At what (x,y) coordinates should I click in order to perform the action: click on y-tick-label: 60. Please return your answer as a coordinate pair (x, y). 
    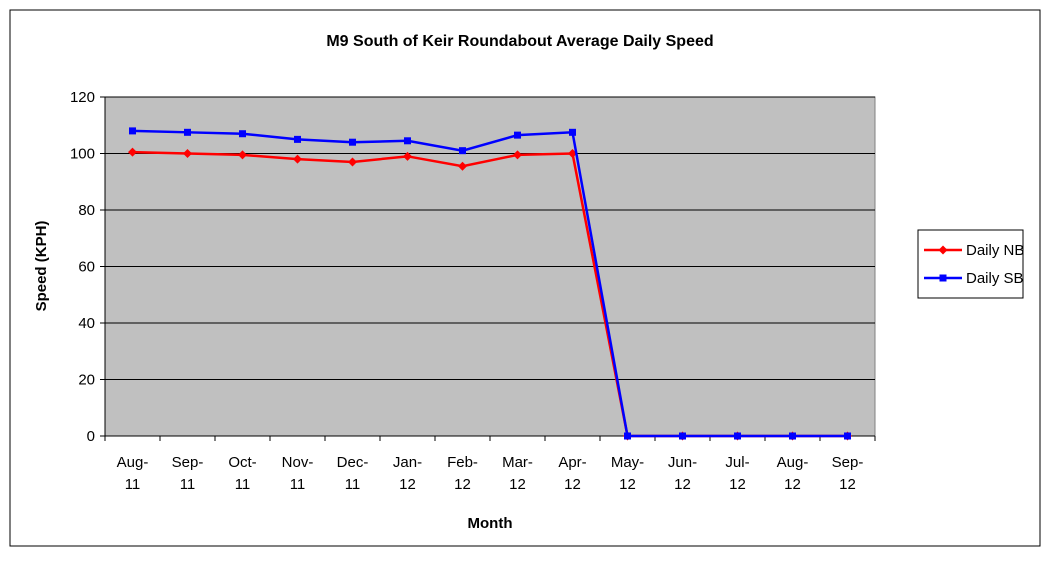
    Looking at the image, I should click on (86, 267).